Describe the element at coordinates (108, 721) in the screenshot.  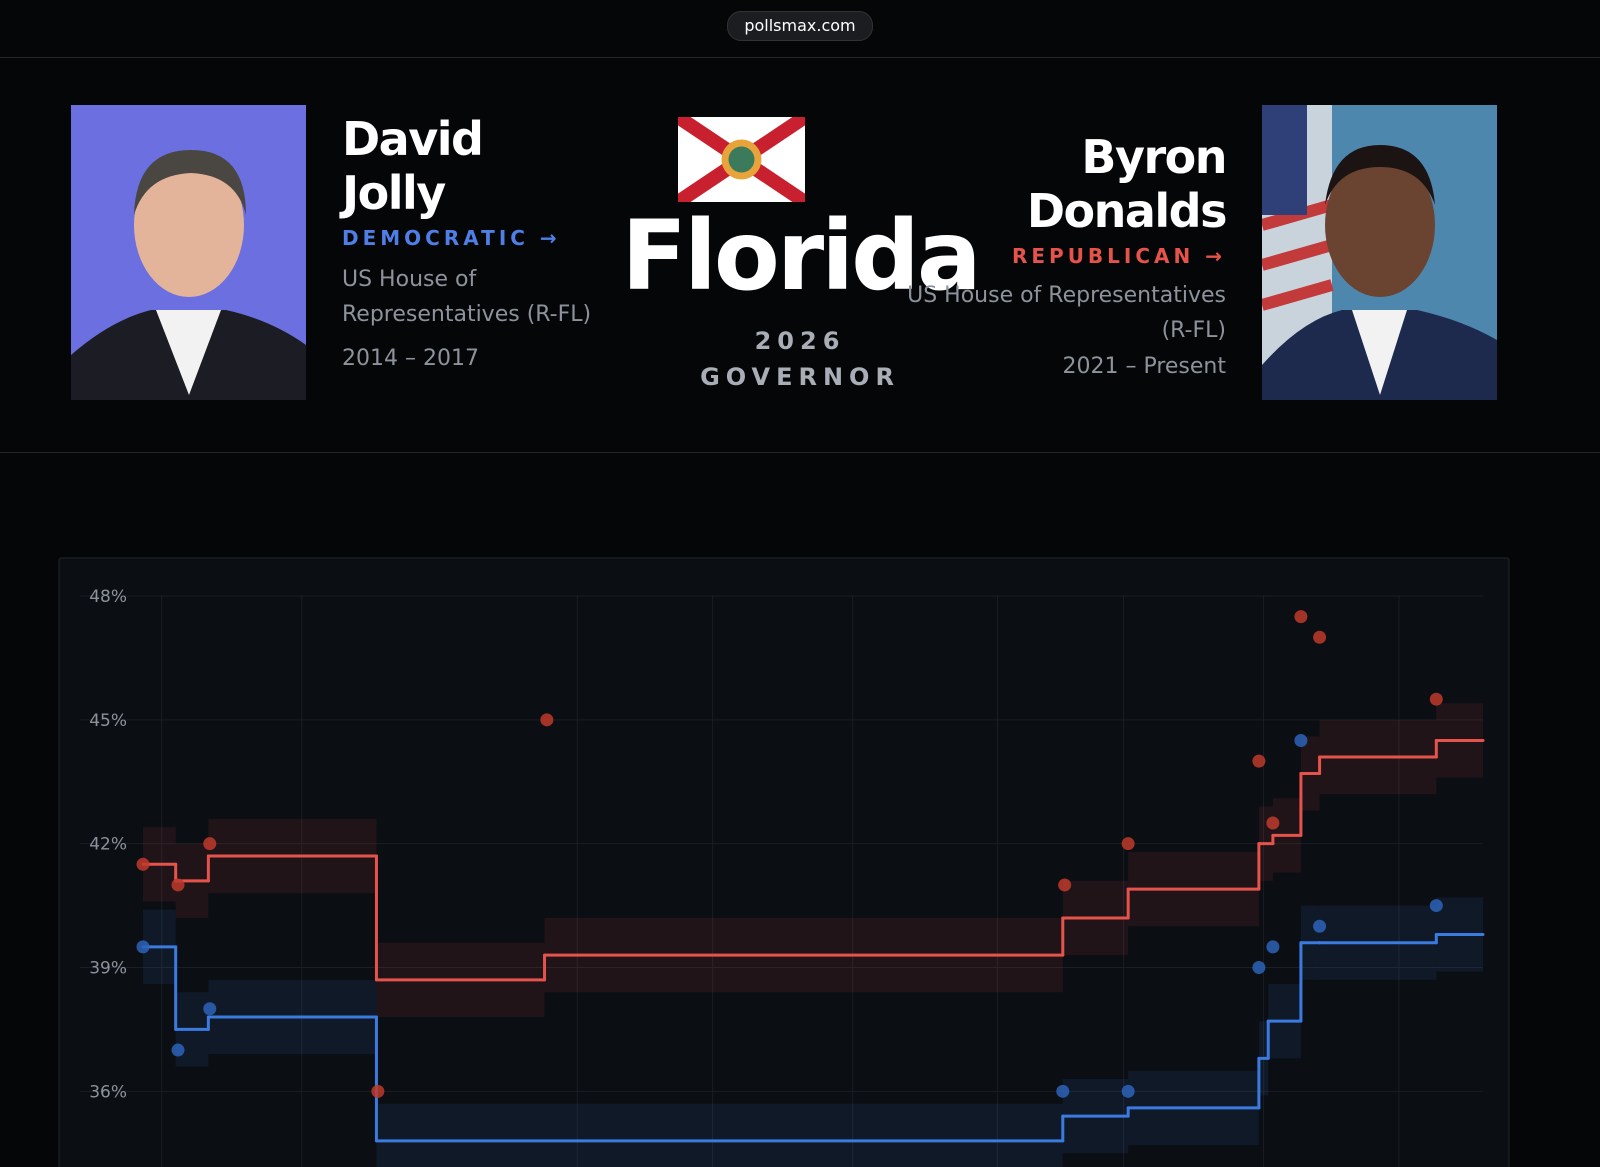
I see `y-tick-label: 45%` at that location.